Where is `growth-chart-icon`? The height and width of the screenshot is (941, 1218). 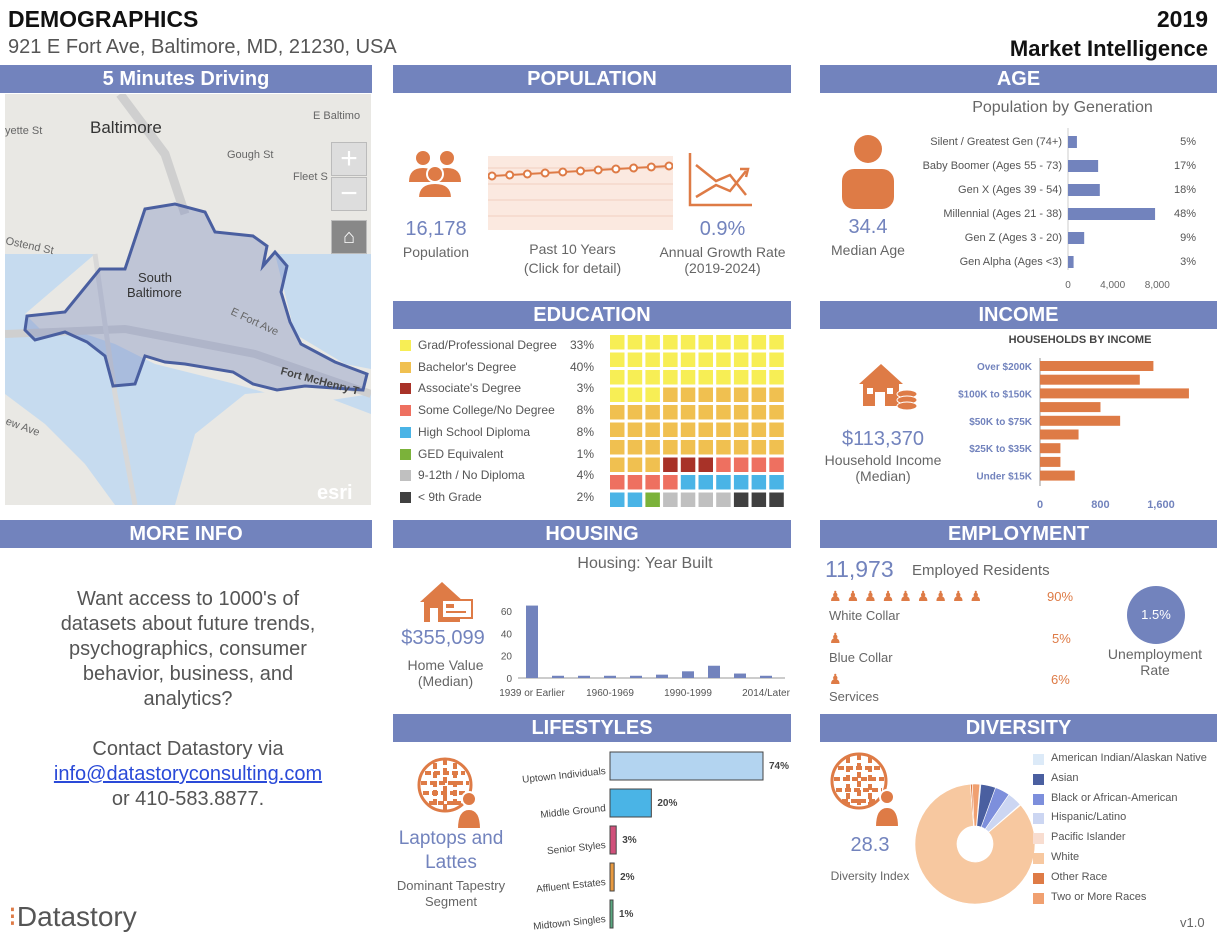 growth-chart-icon is located at coordinates (720, 180).